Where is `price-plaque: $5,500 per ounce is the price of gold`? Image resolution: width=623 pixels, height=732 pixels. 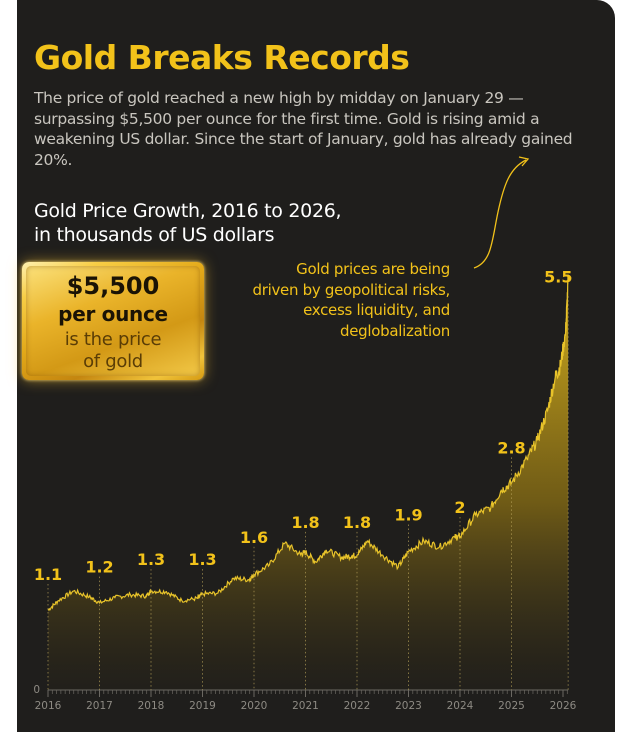 price-plaque: $5,500 per ounce is the price of gold is located at coordinates (113, 321).